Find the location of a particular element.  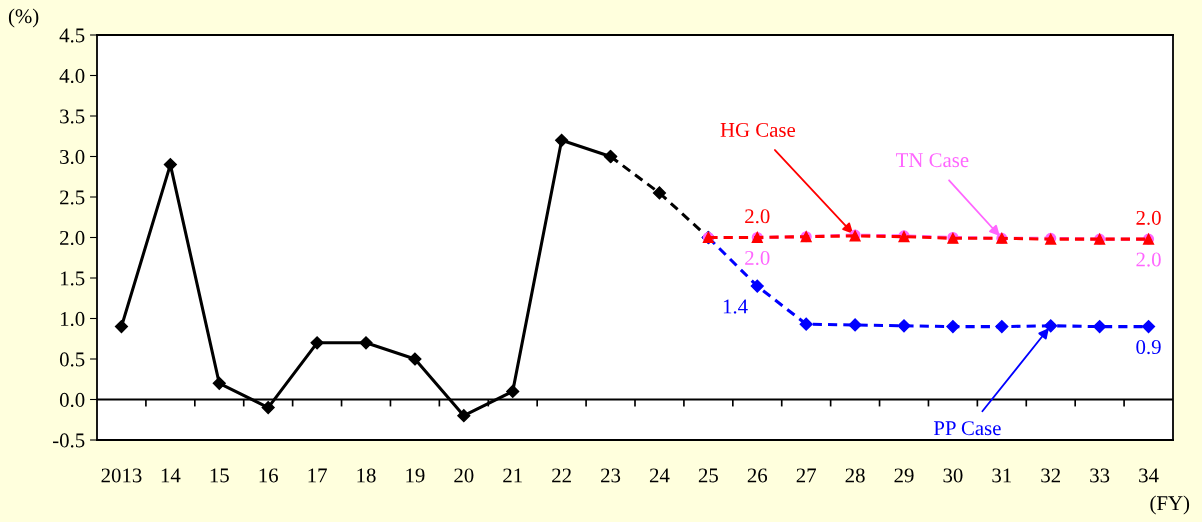

x-axis-title: (FY) is located at coordinates (1170, 505).